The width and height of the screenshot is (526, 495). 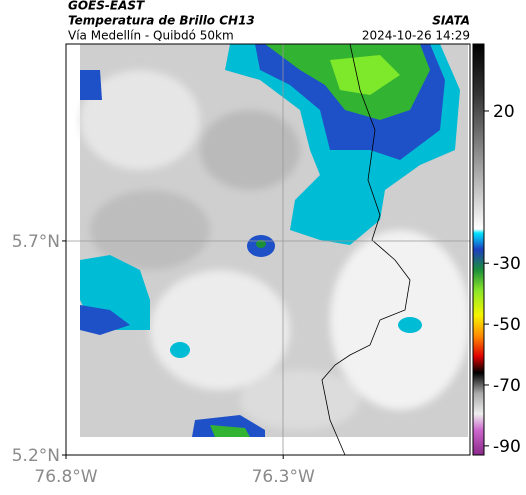 What do you see at coordinates (65, 477) in the screenshot?
I see `lon-tick-label: 76.8°W` at bounding box center [65, 477].